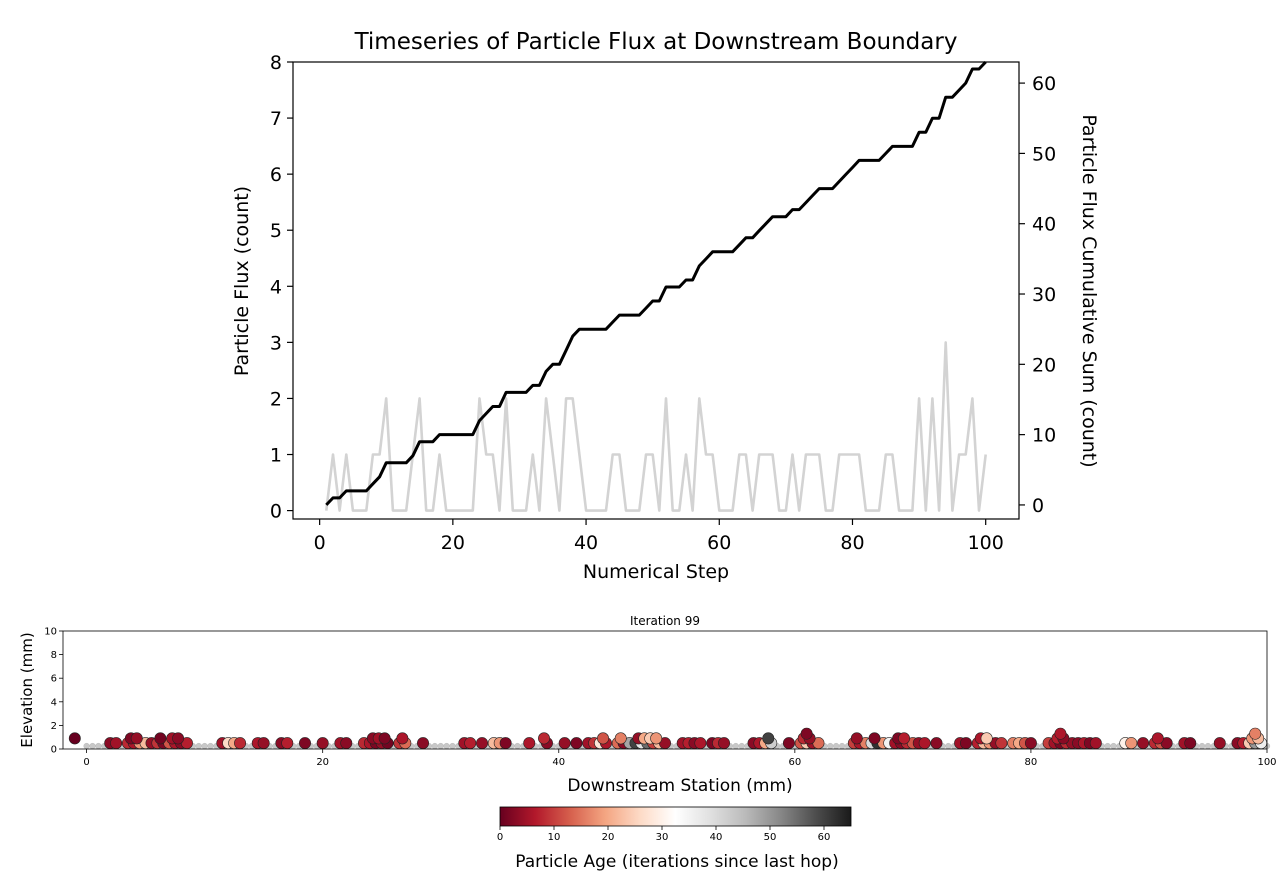 The width and height of the screenshot is (1287, 886). I want to click on flux-x-tick-label: 80, so click(852, 543).